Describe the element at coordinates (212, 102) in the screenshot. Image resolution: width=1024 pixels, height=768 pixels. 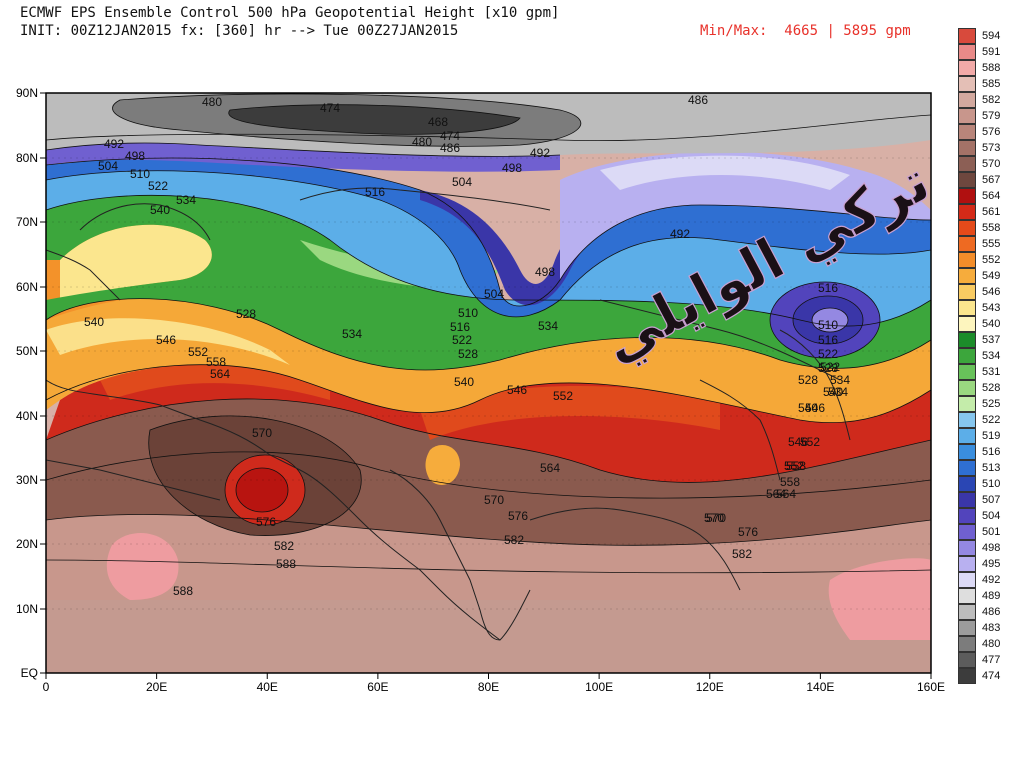
I see `contour-label: 480` at that location.